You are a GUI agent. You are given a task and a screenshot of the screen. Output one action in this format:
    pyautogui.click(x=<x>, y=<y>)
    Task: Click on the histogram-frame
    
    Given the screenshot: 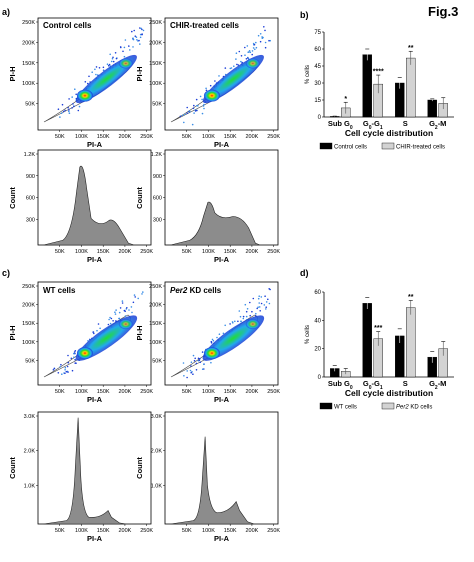 What is the action you would take?
    pyautogui.click(x=221, y=468)
    